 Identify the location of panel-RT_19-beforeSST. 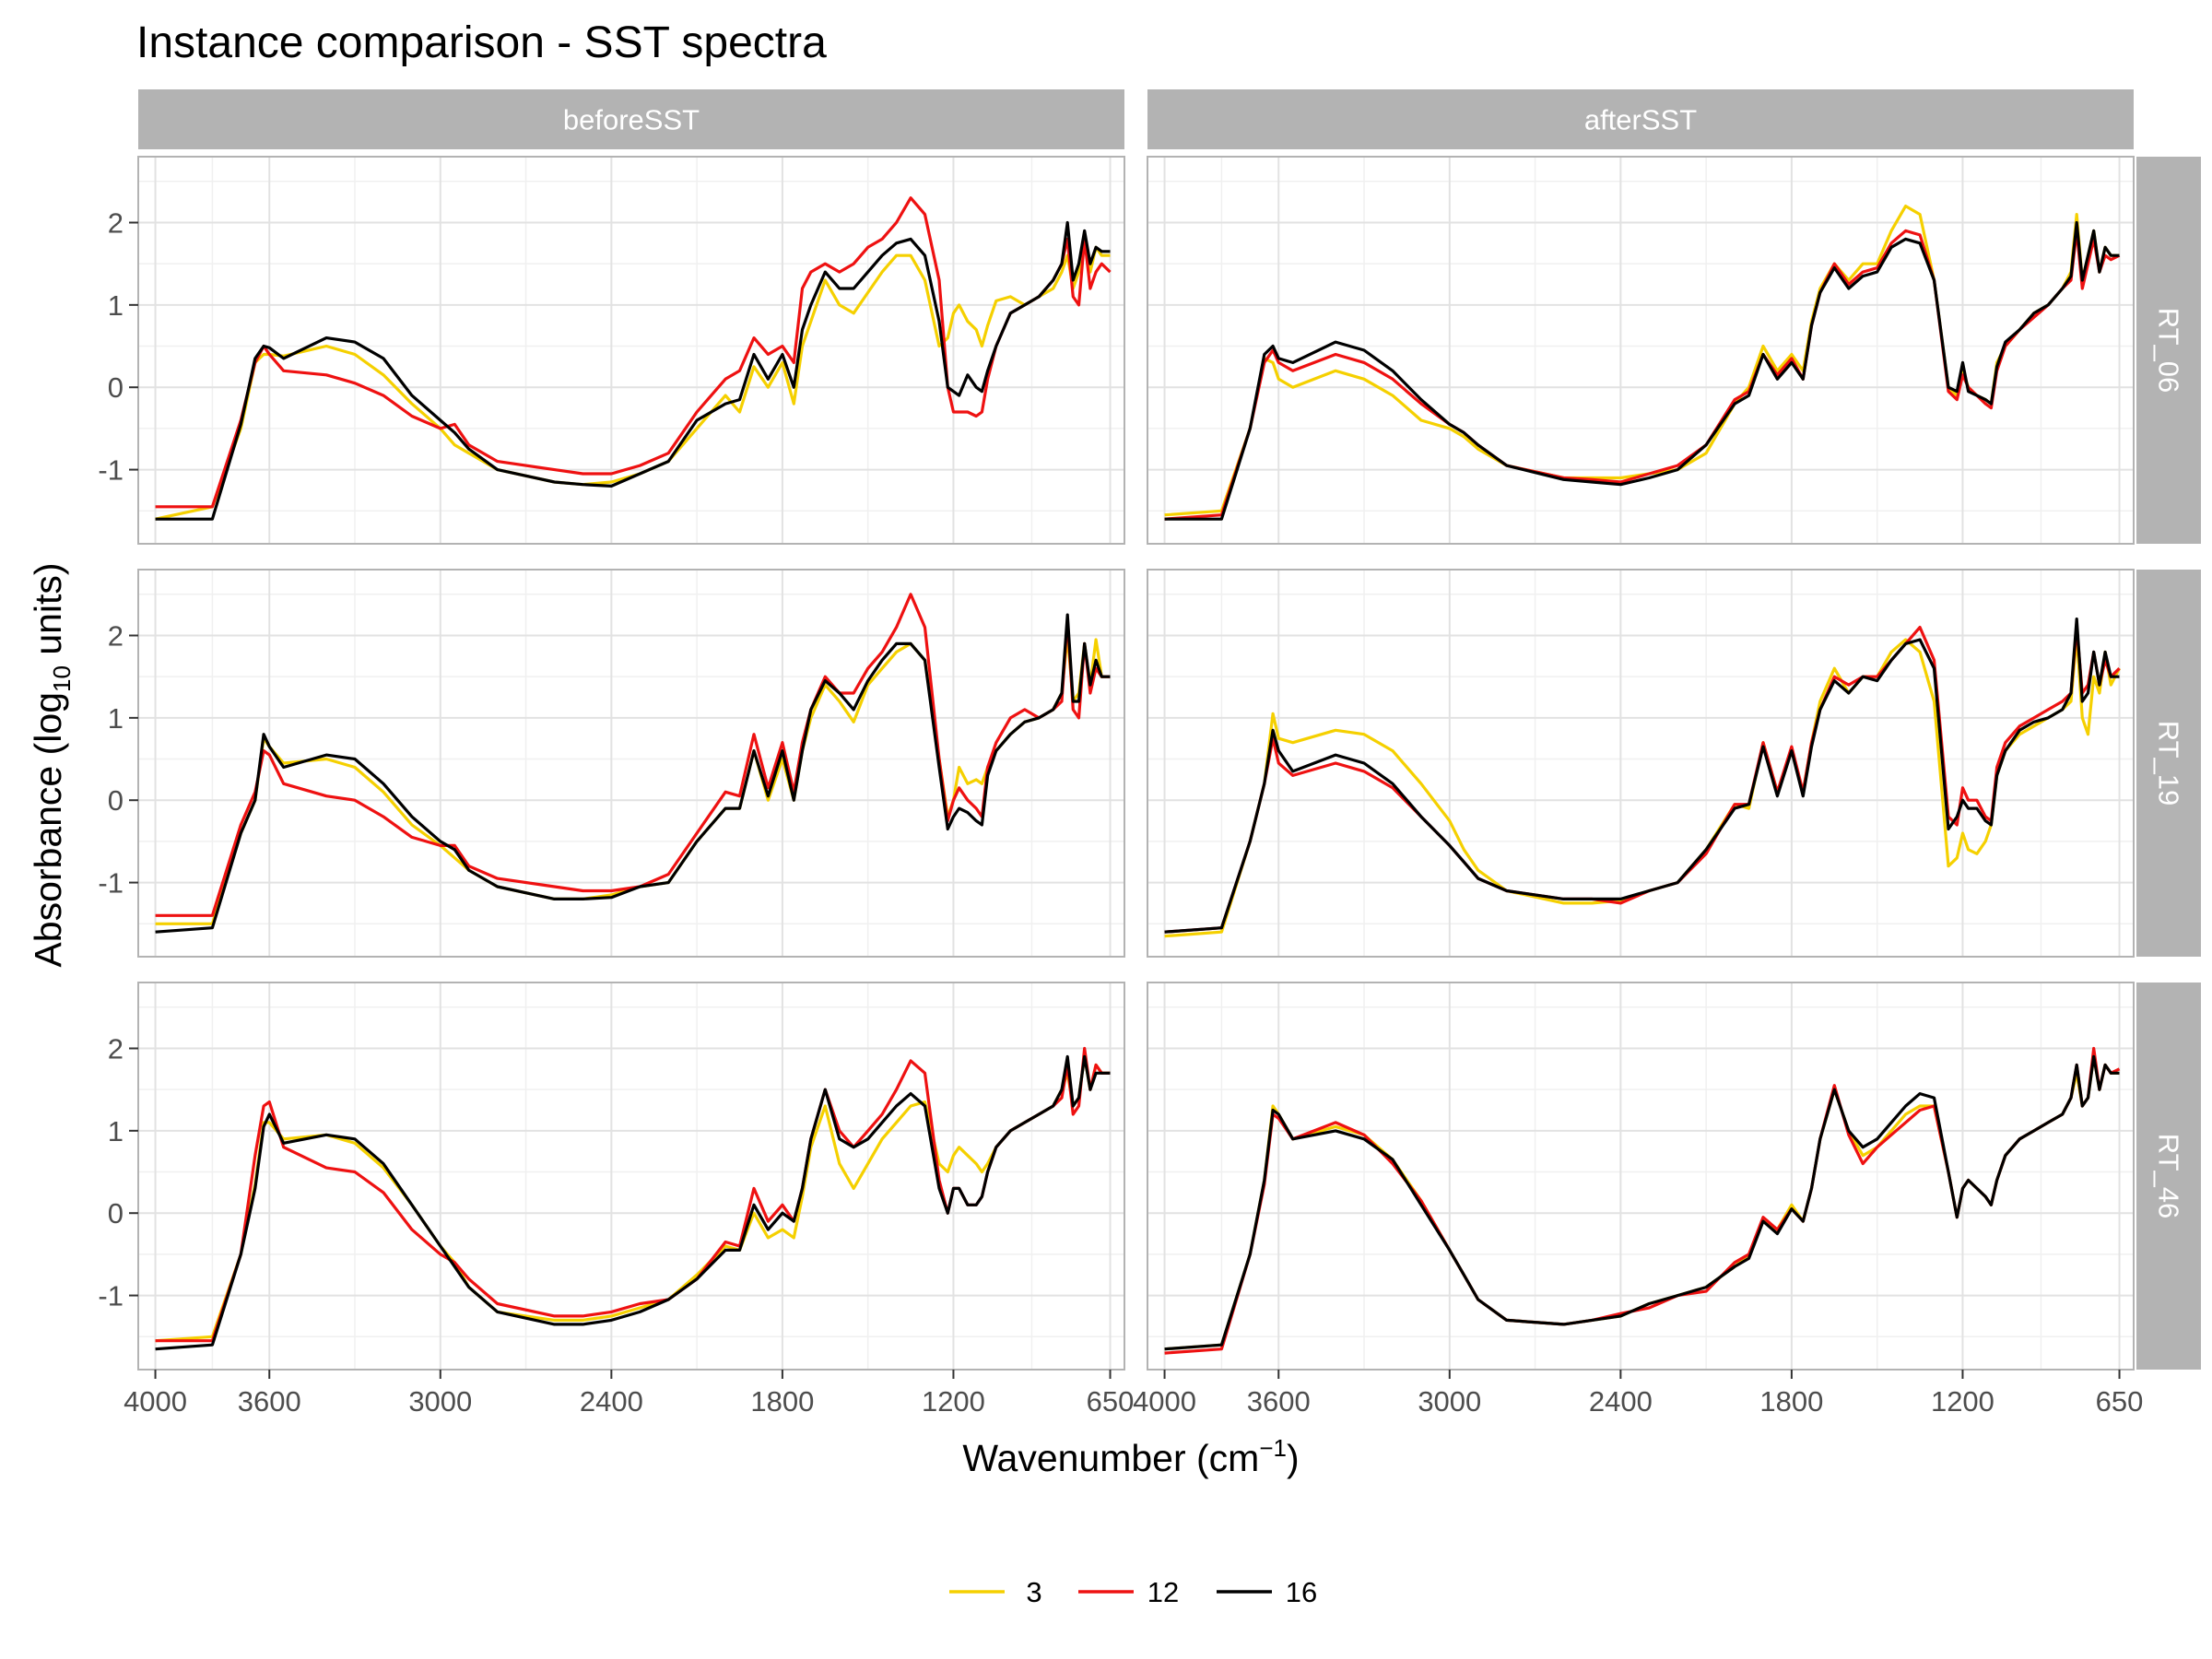
(631, 763).